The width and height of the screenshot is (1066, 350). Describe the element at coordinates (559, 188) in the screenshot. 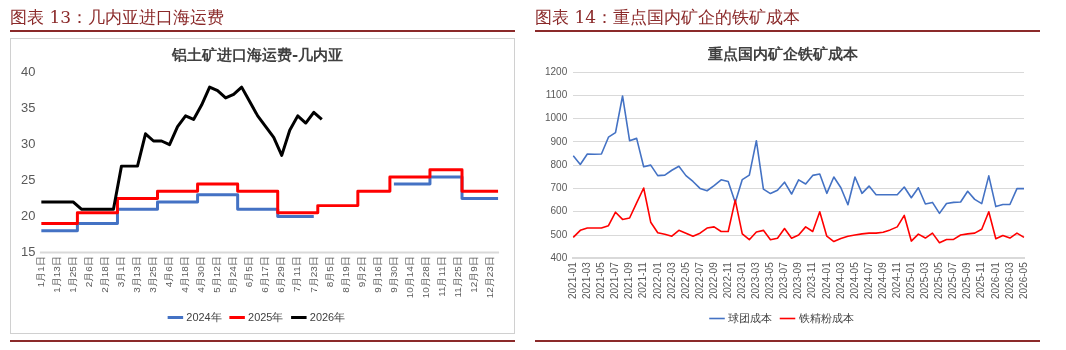

I see `y-tick-label: 700` at that location.